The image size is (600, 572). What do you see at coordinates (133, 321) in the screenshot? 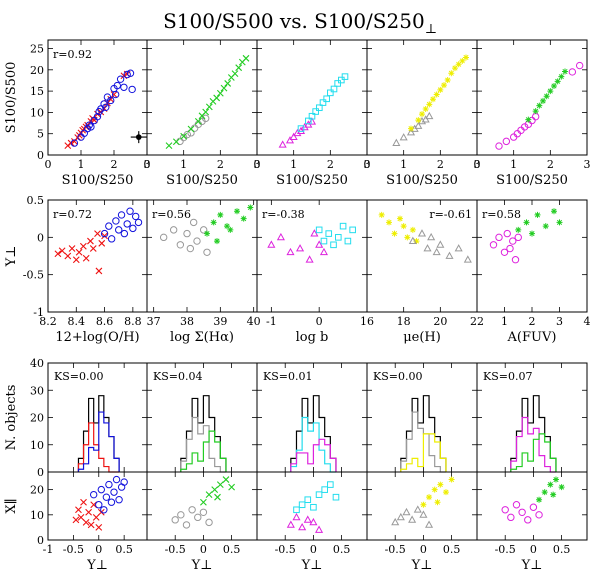
I see `x-tick-label: 8.8` at bounding box center [133, 321].